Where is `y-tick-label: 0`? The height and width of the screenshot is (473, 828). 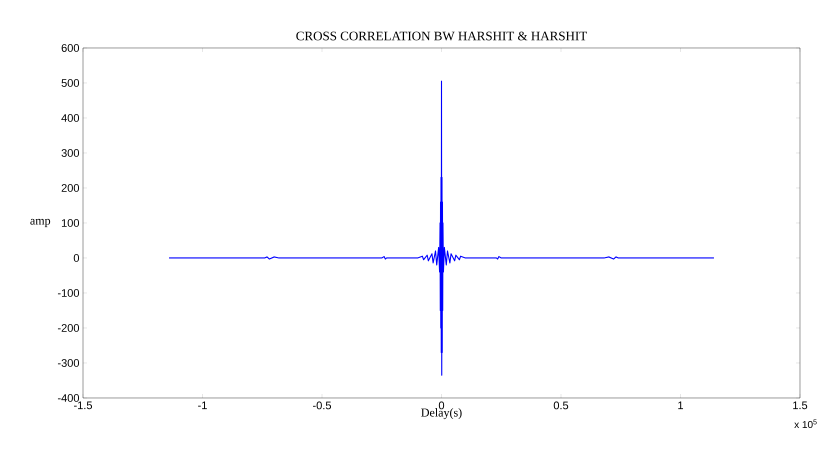 y-tick-label: 0 is located at coordinates (77, 258).